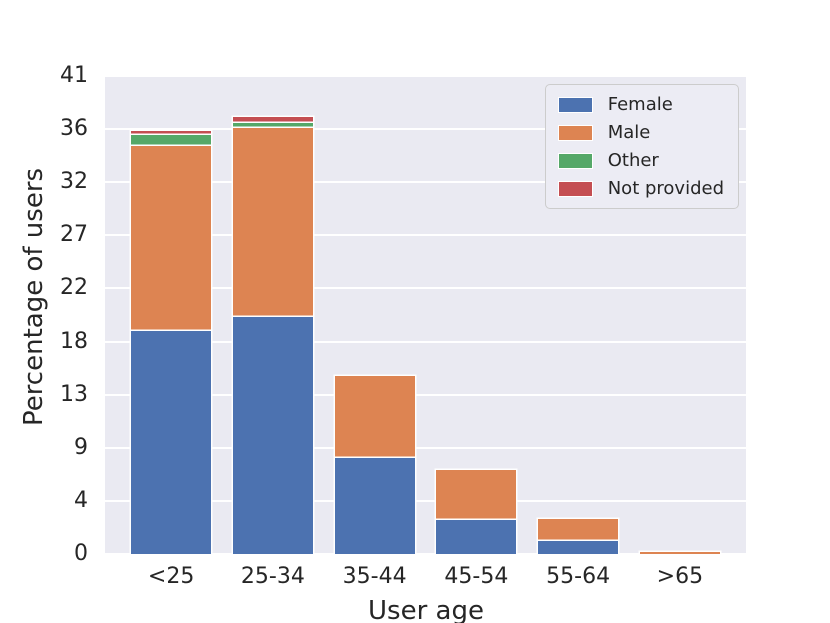 The height and width of the screenshot is (623, 830). I want to click on y-tick-label: 41, so click(74, 75).